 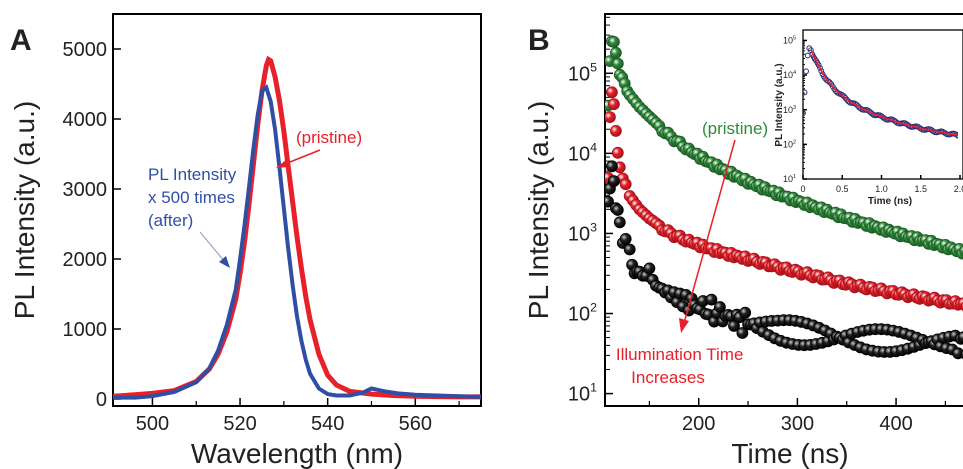 What do you see at coordinates (239, 424) in the screenshot?
I see `x-tick-label: 520` at bounding box center [239, 424].